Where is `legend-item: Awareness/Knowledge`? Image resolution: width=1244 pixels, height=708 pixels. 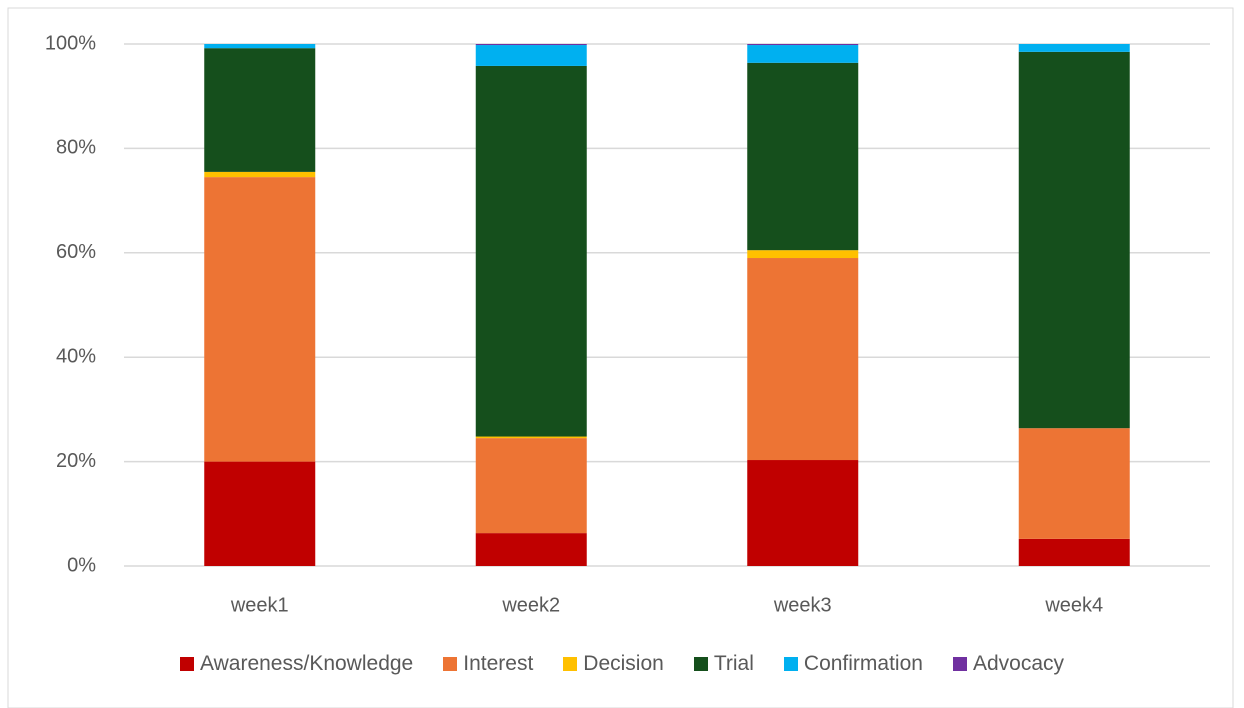
legend-item: Awareness/Knowledge is located at coordinates (296, 664).